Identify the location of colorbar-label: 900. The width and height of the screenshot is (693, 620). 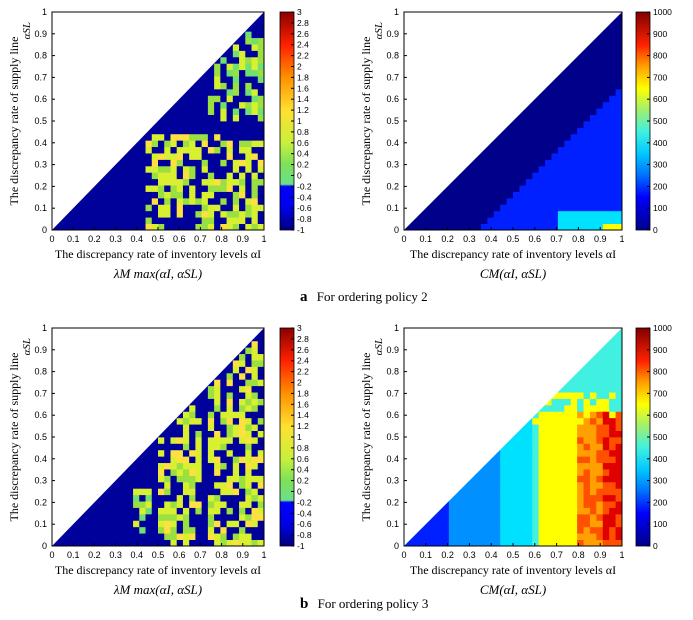
(660, 34).